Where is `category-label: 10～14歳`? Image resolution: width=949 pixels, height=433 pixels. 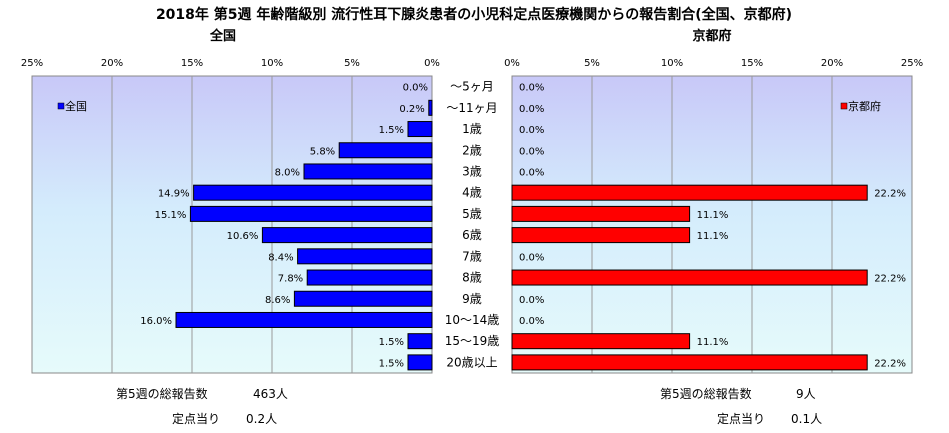 category-label: 10～14歳 is located at coordinates (472, 320).